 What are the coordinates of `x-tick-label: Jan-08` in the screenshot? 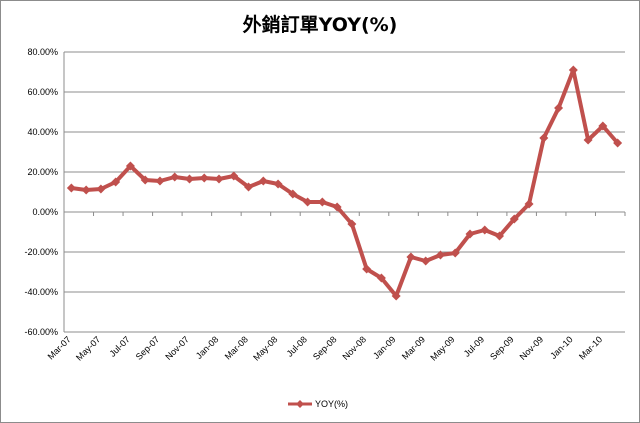 It's located at (207, 347).